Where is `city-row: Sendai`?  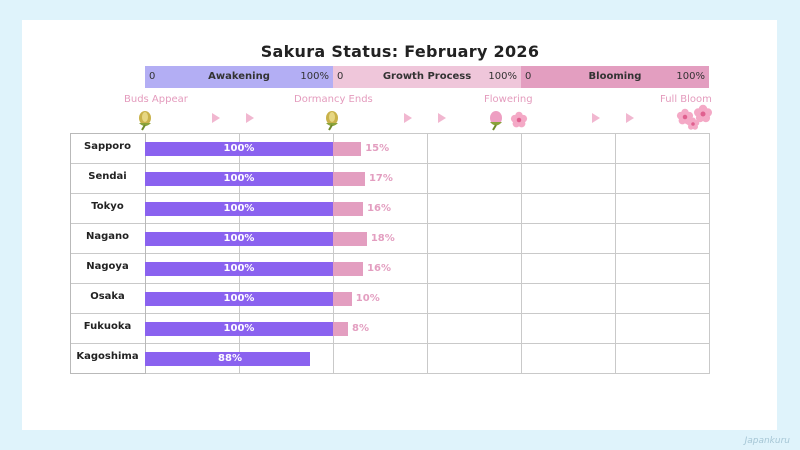 city-row: Sendai is located at coordinates (107, 178).